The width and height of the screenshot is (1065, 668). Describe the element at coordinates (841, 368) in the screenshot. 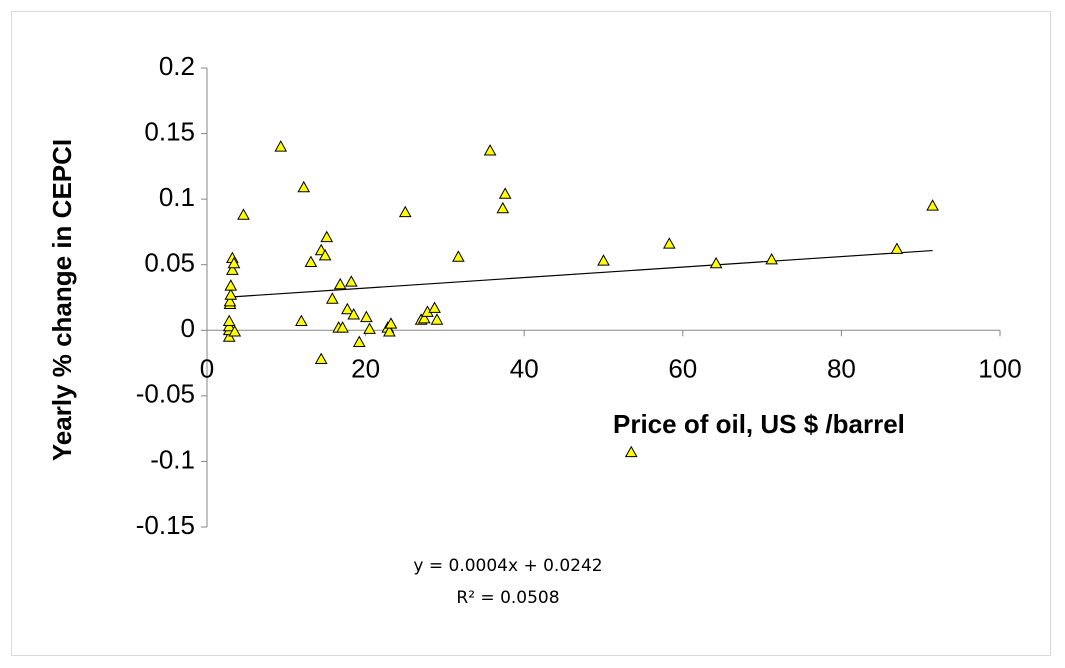

I see `x-tick-label: 80` at that location.